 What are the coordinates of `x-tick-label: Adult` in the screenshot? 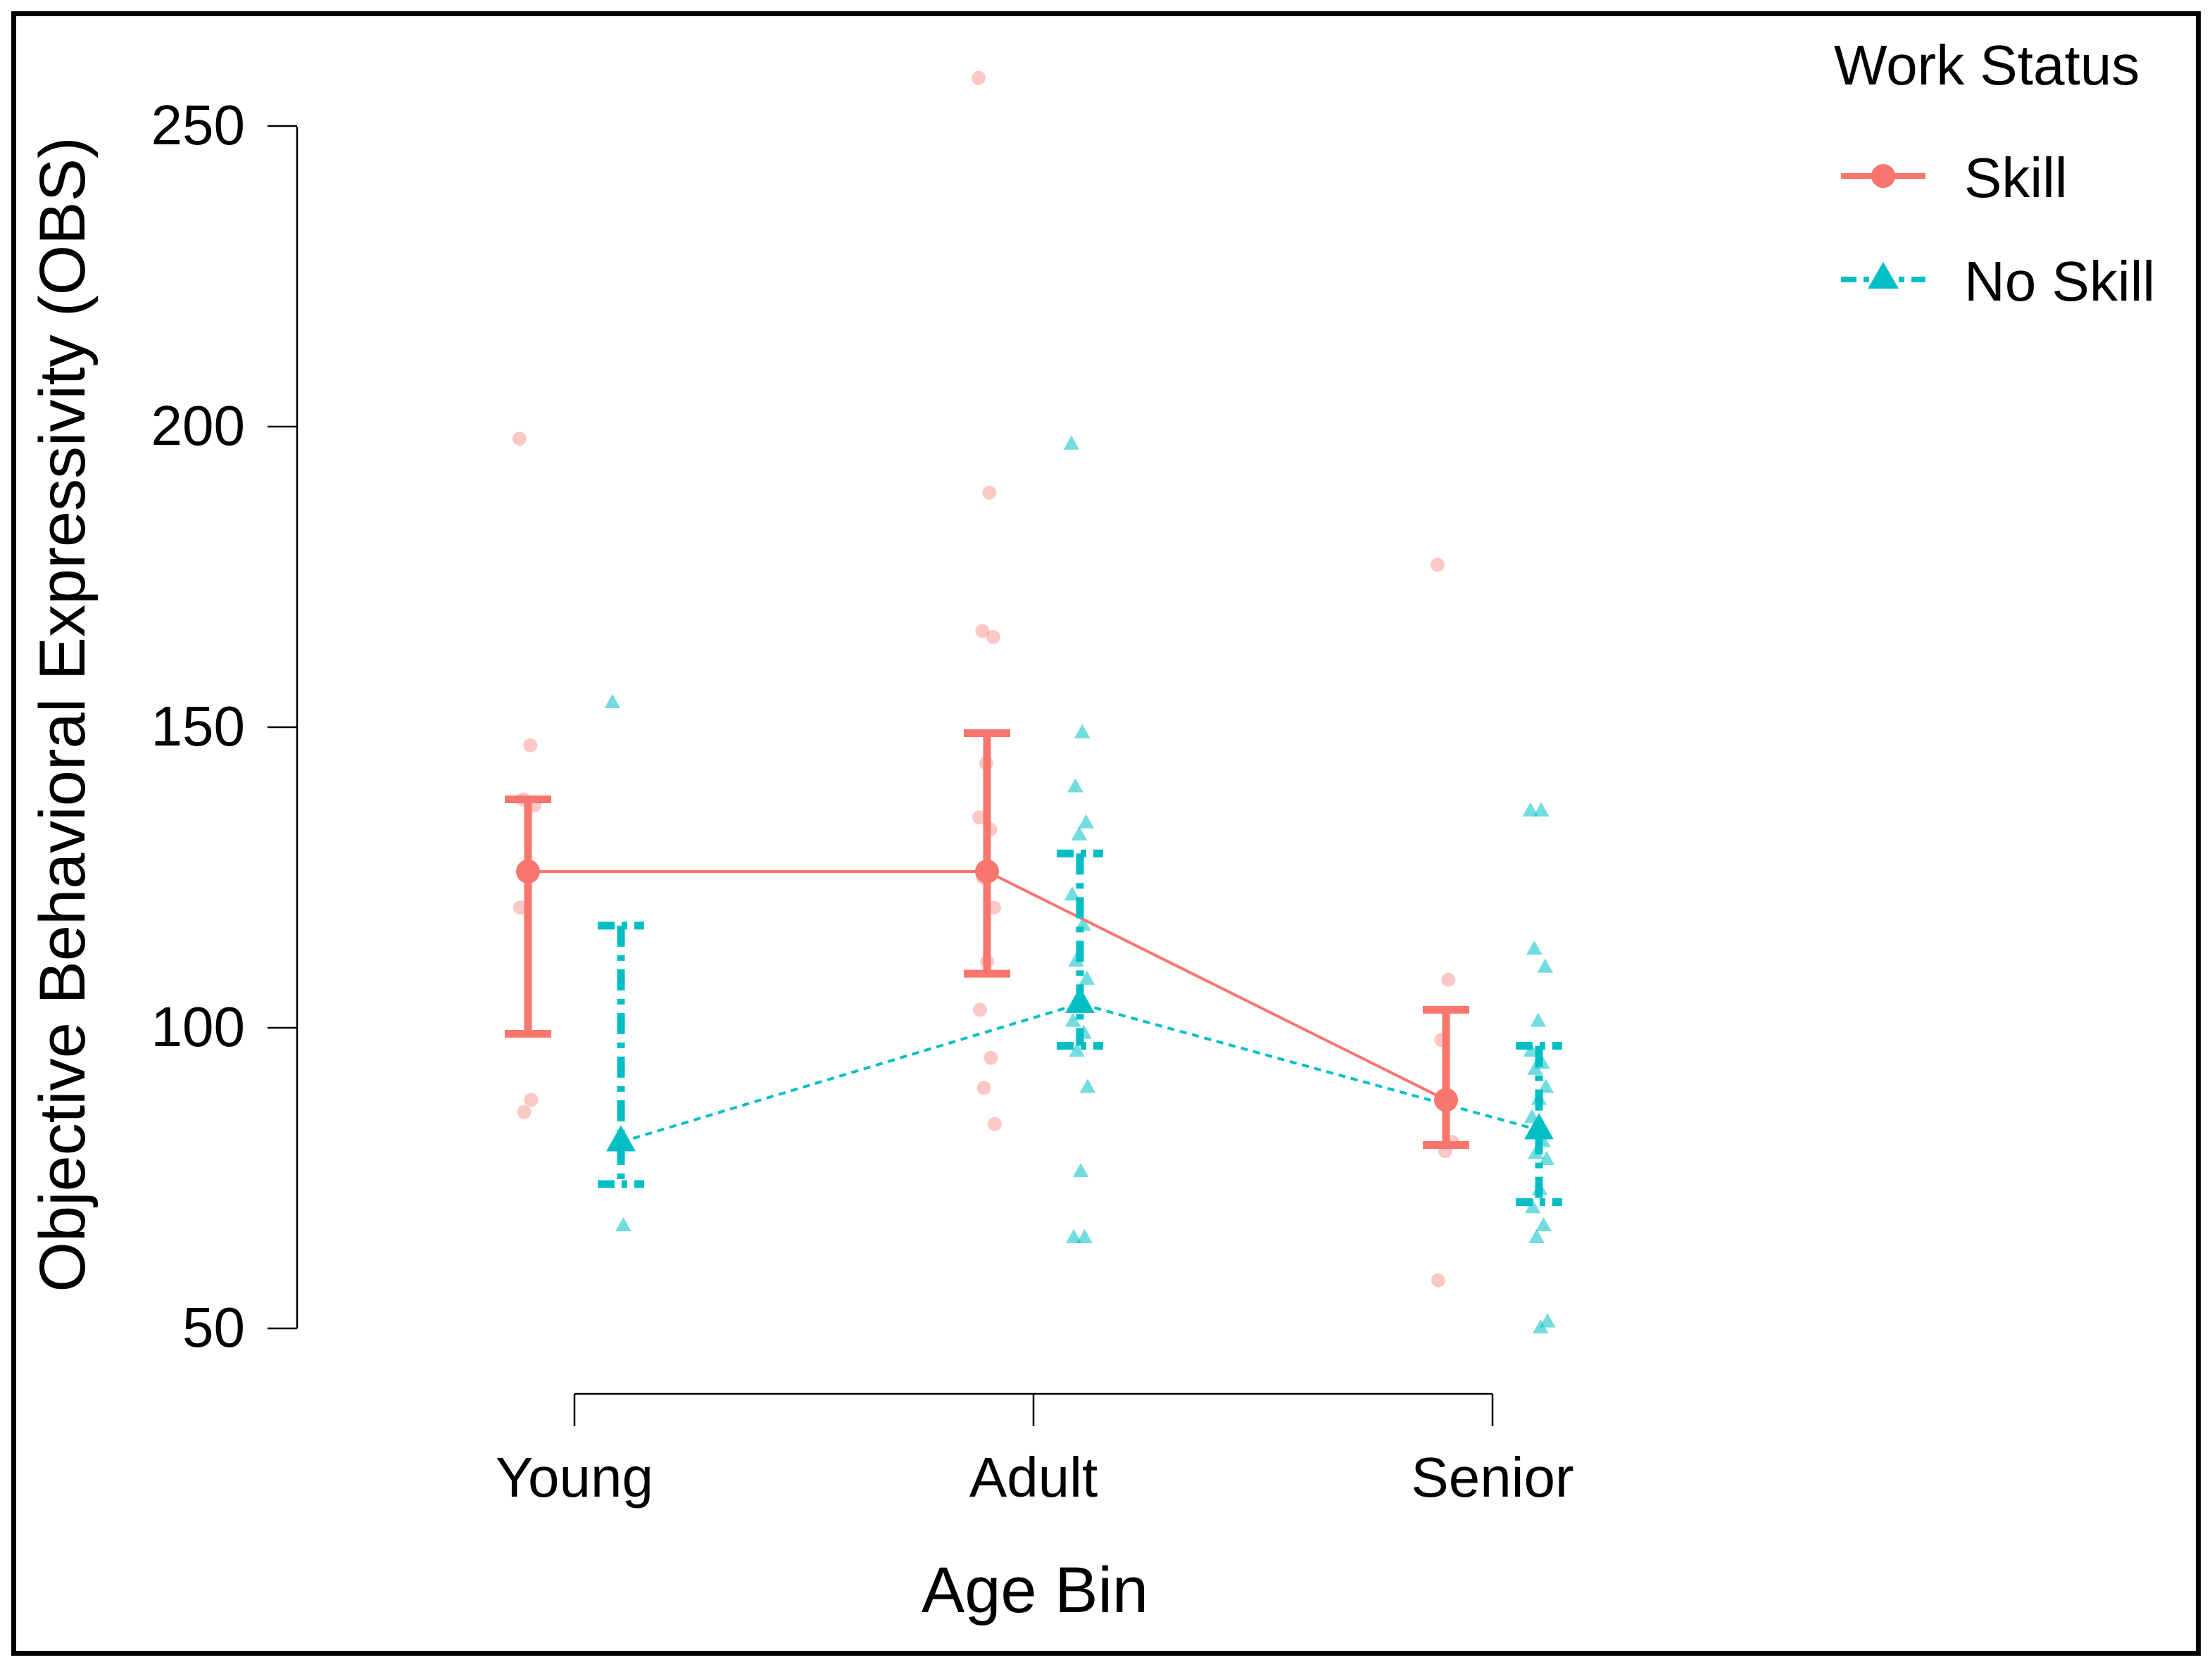 It's located at (1033, 1477).